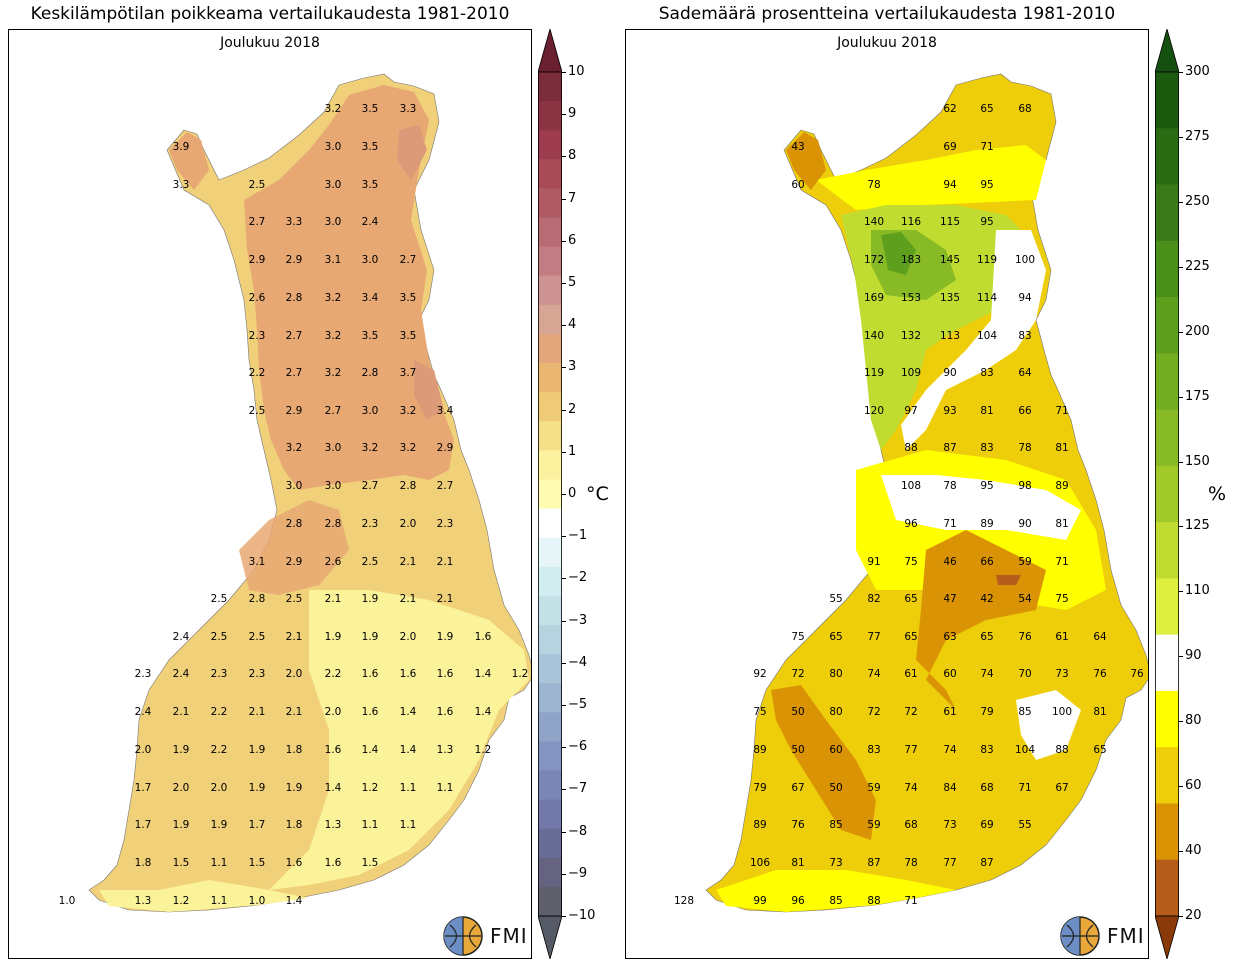 This screenshot has width=1235, height=966. Describe the element at coordinates (1025, 599) in the screenshot. I see `right-value-label: 54` at that location.